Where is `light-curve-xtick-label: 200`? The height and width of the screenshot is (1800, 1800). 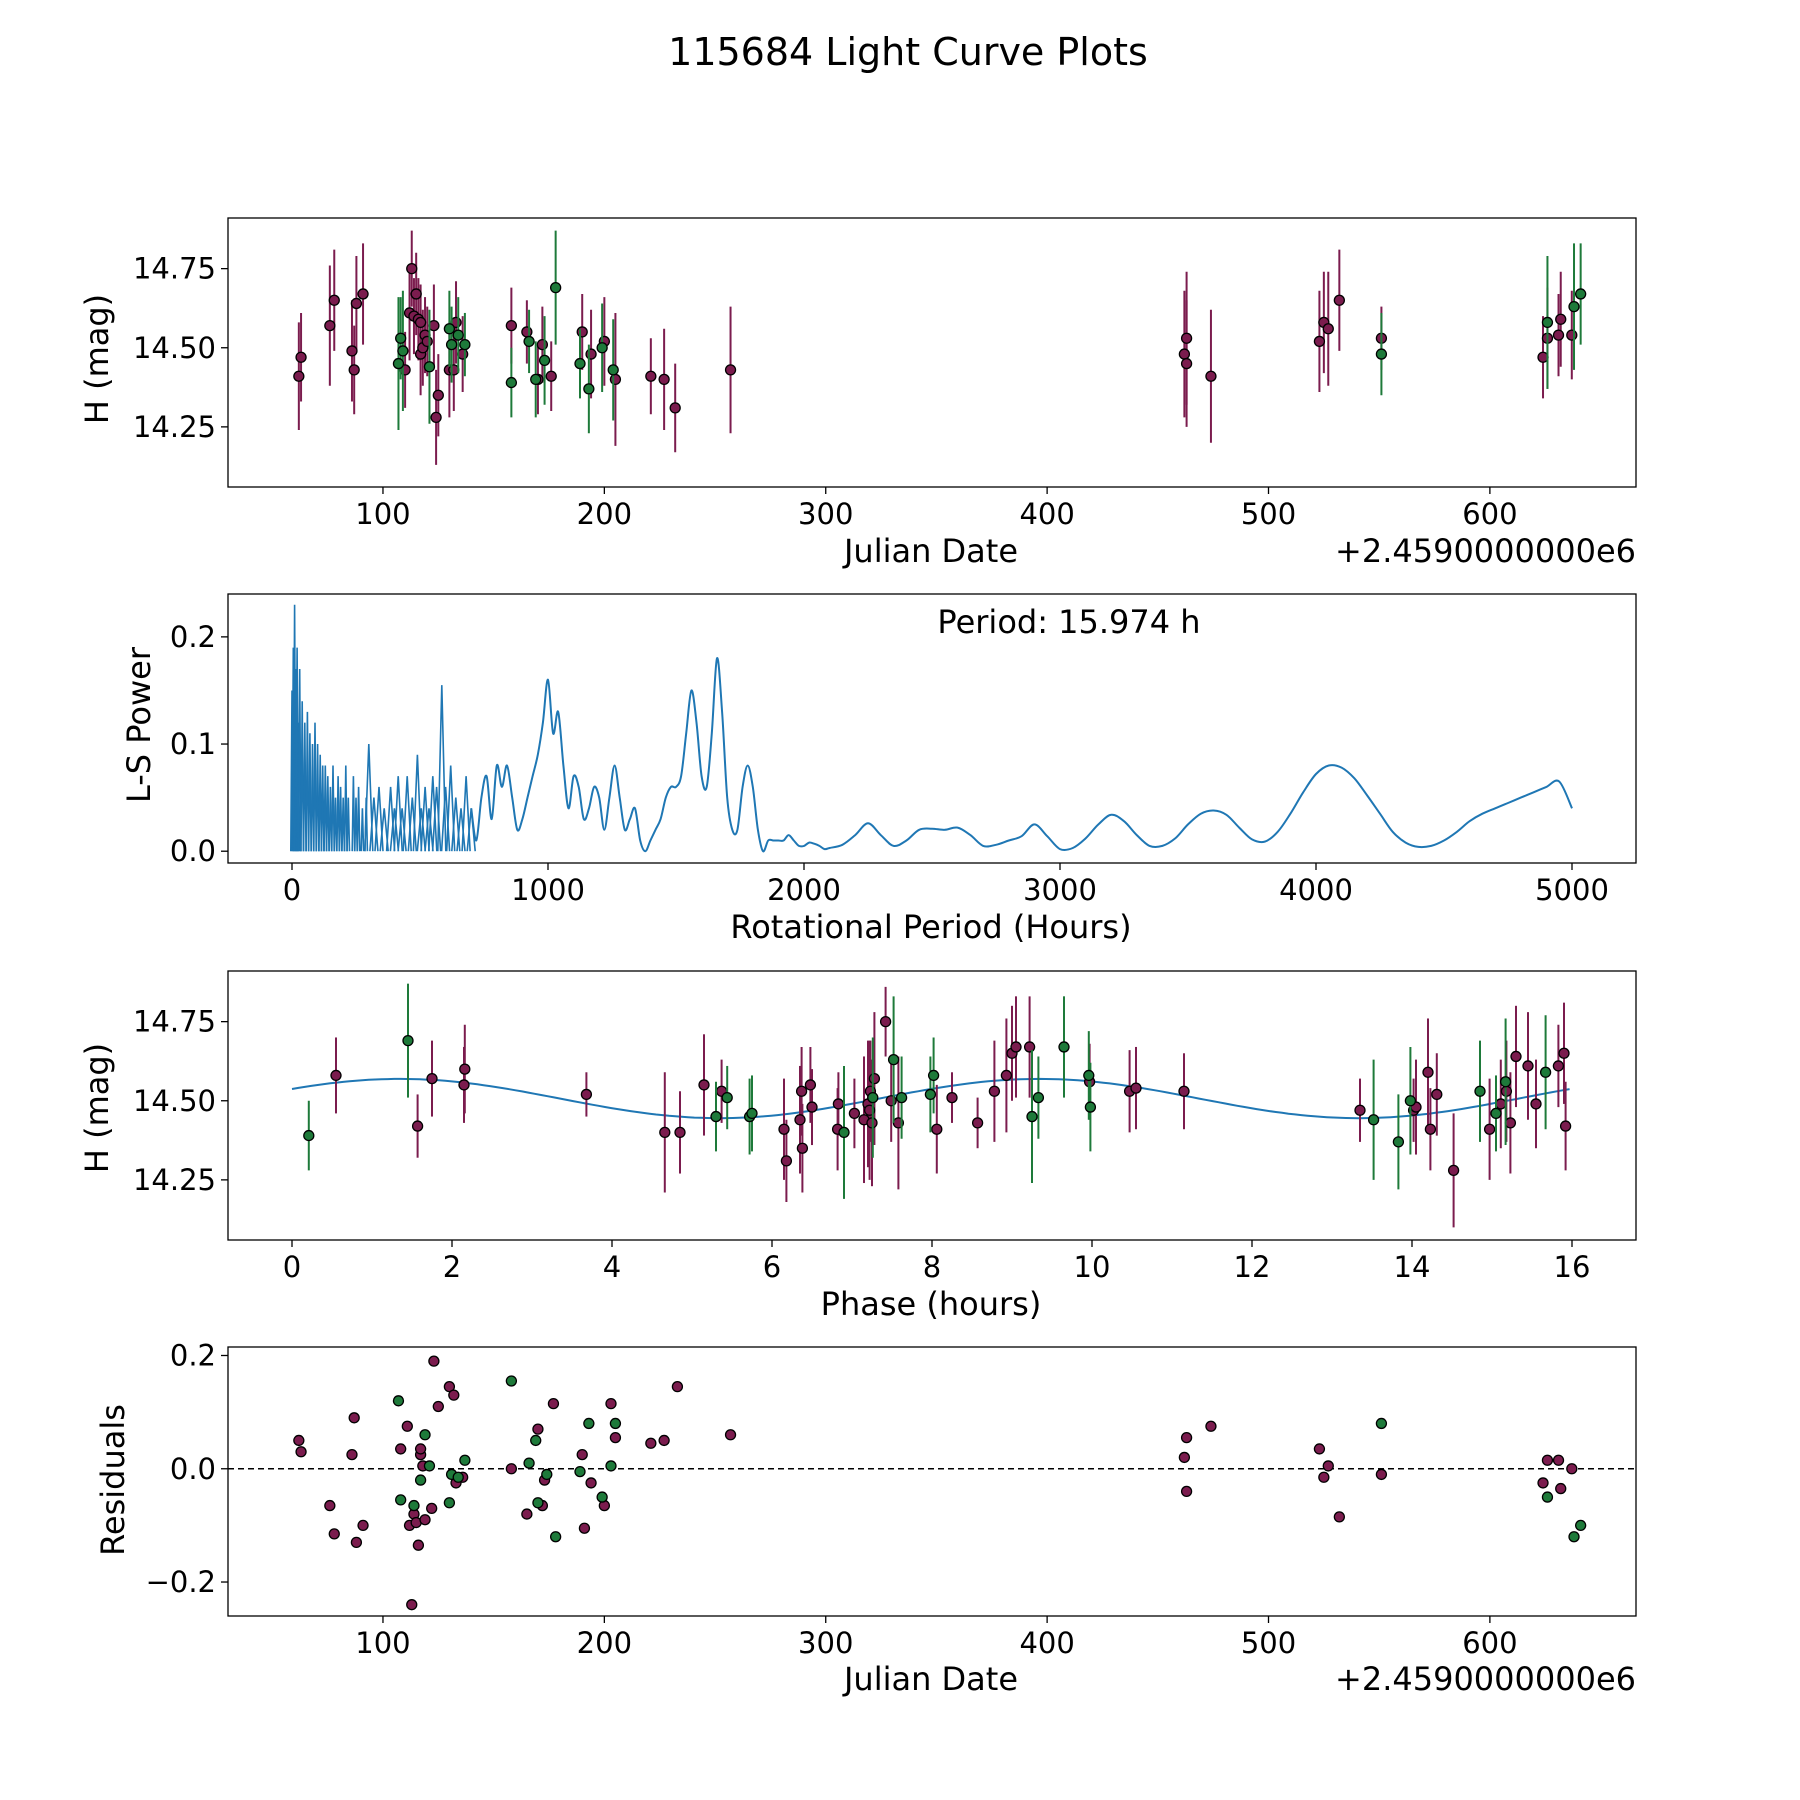
light-curve-xtick-label: 200 is located at coordinates (604, 514).